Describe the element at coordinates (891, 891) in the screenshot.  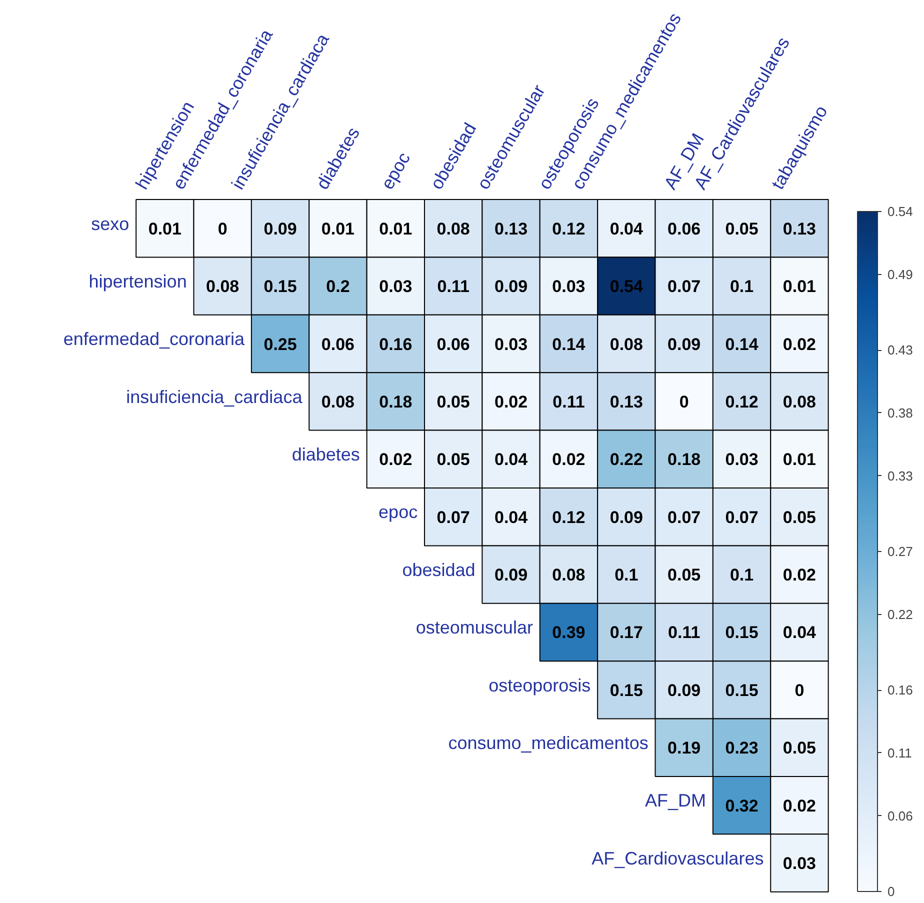
I see `color-bar-label: 0` at that location.